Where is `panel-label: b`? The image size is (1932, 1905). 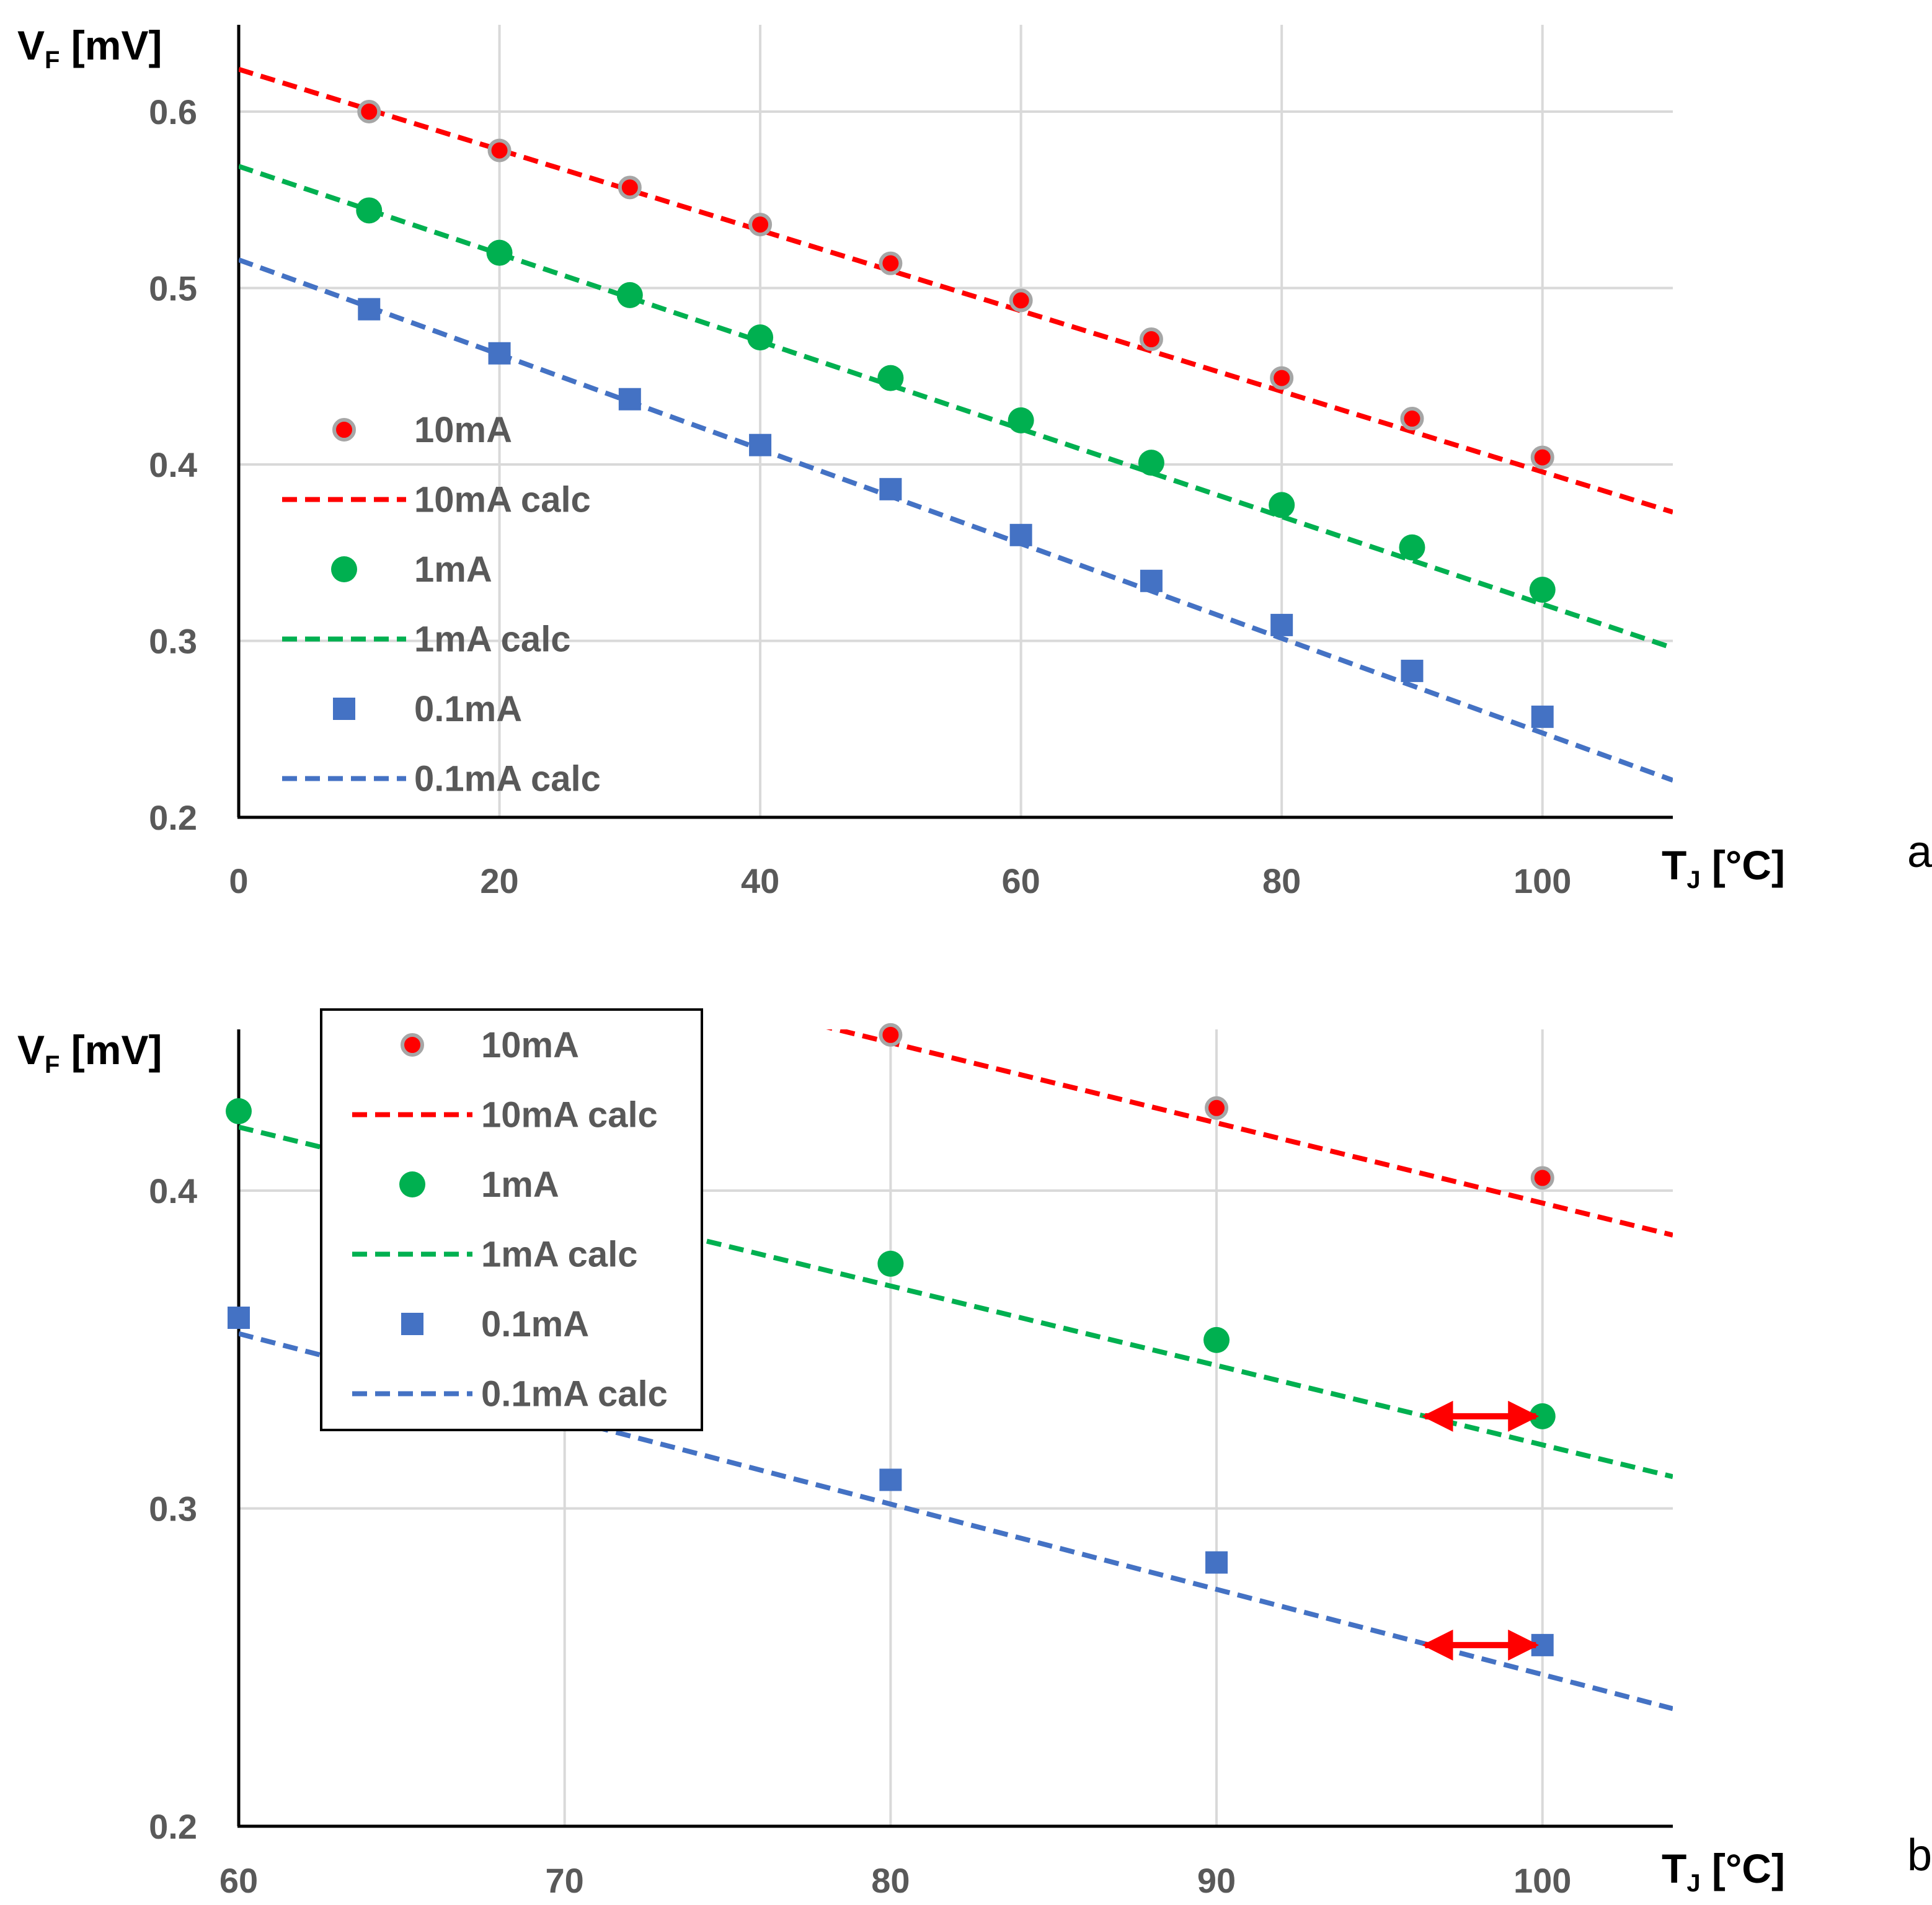 panel-label: b is located at coordinates (1919, 1855).